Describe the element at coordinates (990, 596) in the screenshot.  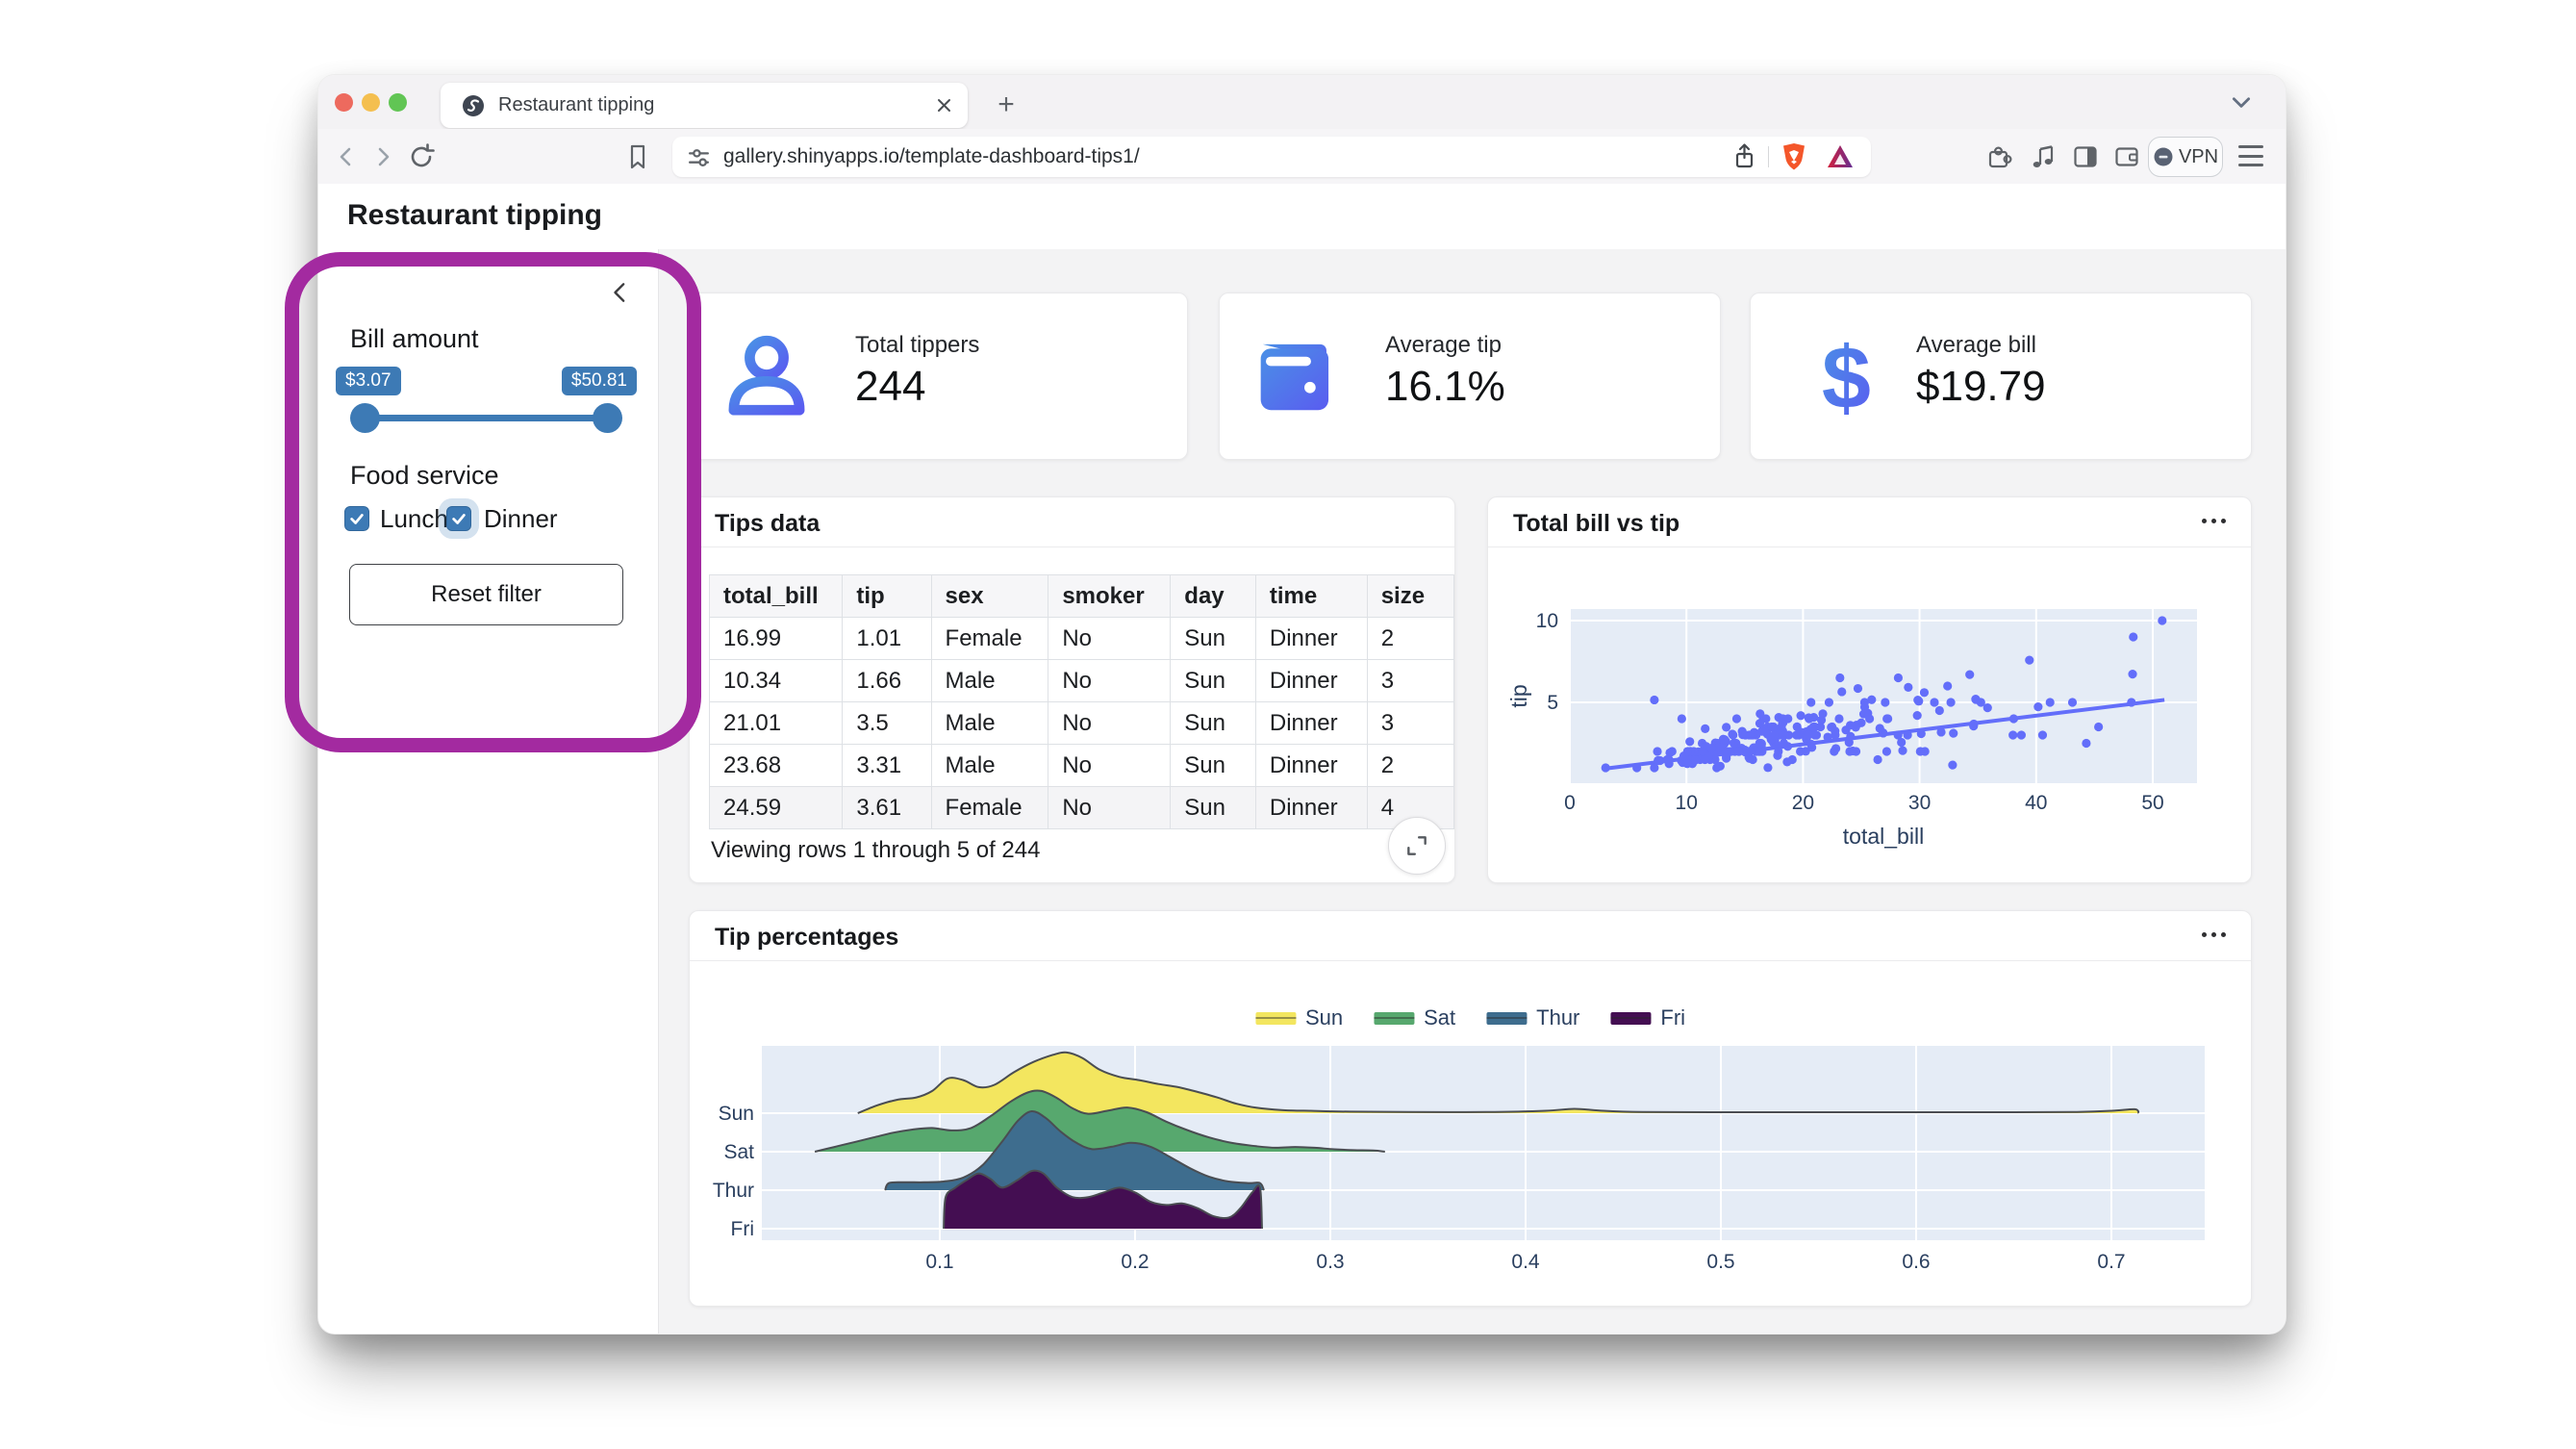
I see `column-header: sex` at that location.